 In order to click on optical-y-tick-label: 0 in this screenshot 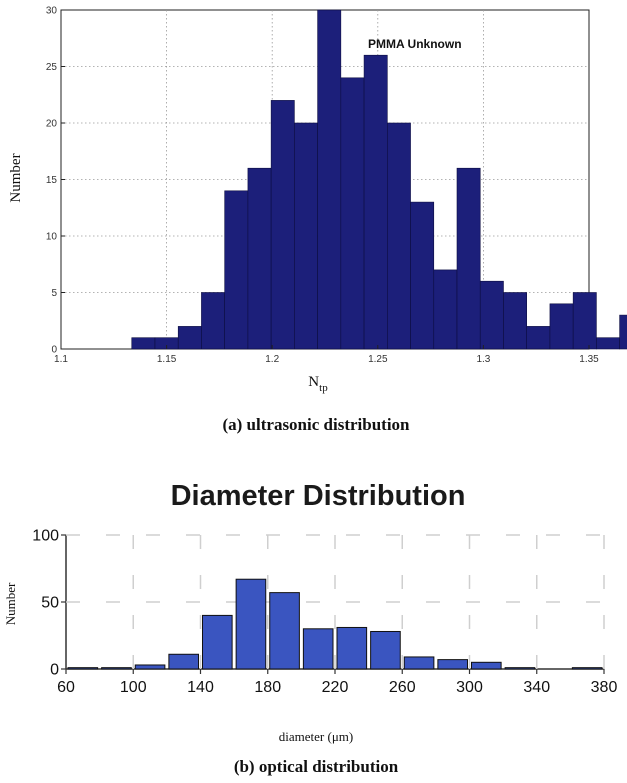, I will do `click(54, 670)`.